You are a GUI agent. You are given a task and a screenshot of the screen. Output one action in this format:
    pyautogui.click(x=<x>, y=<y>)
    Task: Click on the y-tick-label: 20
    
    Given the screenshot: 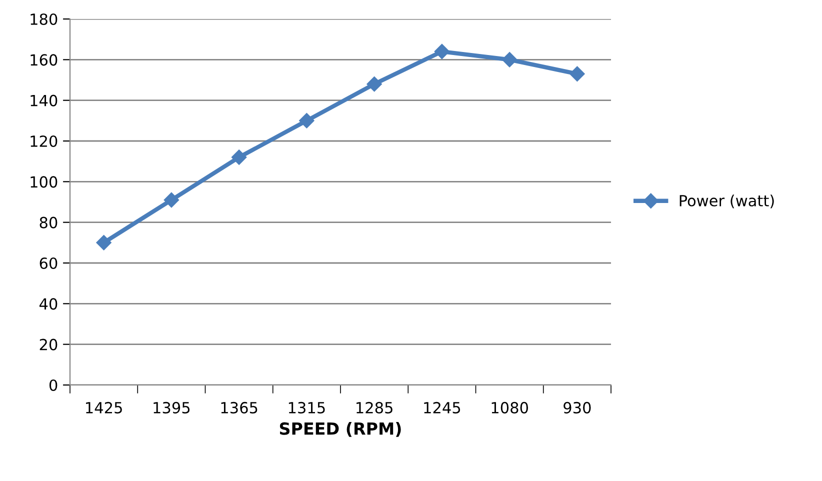 What is the action you would take?
    pyautogui.click(x=49, y=344)
    